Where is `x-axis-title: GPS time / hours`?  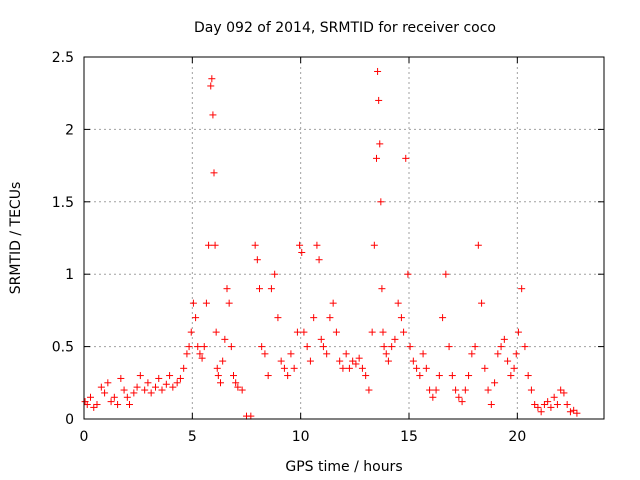 x-axis-title: GPS time / hours is located at coordinates (343, 467).